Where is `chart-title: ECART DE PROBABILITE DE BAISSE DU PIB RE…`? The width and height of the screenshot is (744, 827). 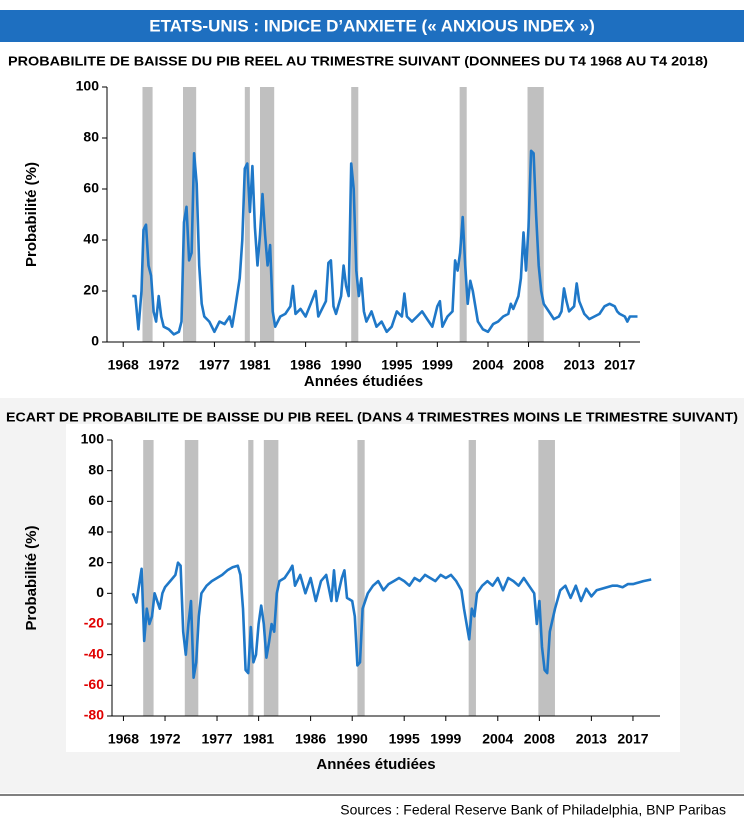
chart-title: ECART DE PROBABILITE DE BAISSE DU PIB RE… is located at coordinates (372, 417).